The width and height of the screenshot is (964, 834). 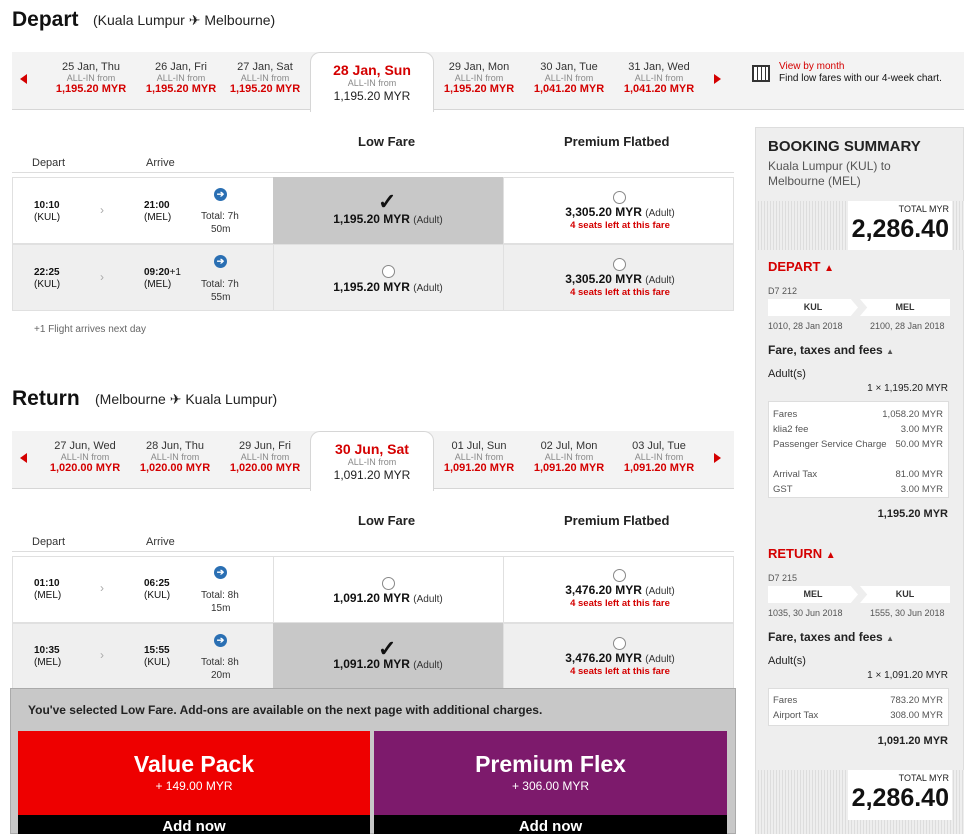 I want to click on date-option: 02 Jul, Mon ALL-IN from 1,091.20 MYR, so click(x=569, y=457).